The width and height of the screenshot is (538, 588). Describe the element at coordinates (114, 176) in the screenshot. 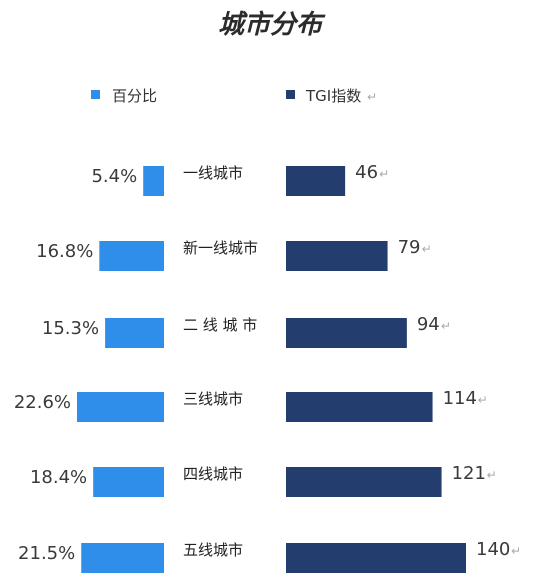

I see `percent-label: 5.4%` at that location.